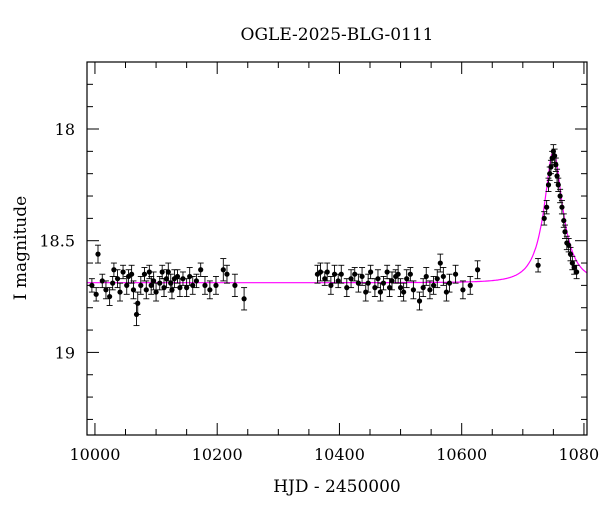 Image resolution: width=600 pixels, height=512 pixels. I want to click on y-tick-label: 18.5, so click(57, 241).